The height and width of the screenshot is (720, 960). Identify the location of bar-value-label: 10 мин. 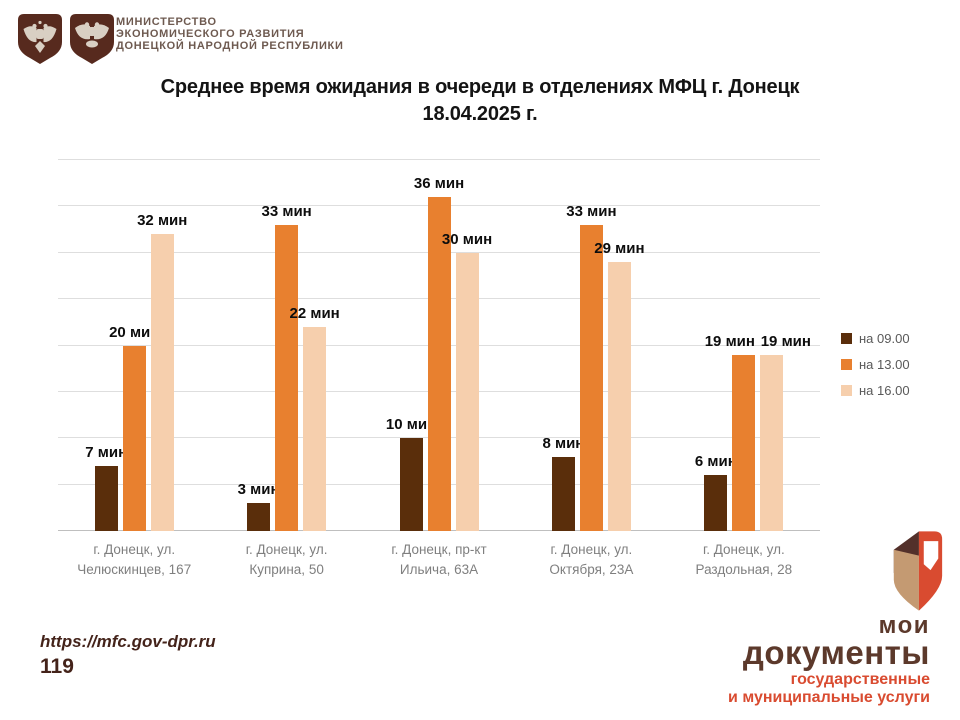
(411, 425).